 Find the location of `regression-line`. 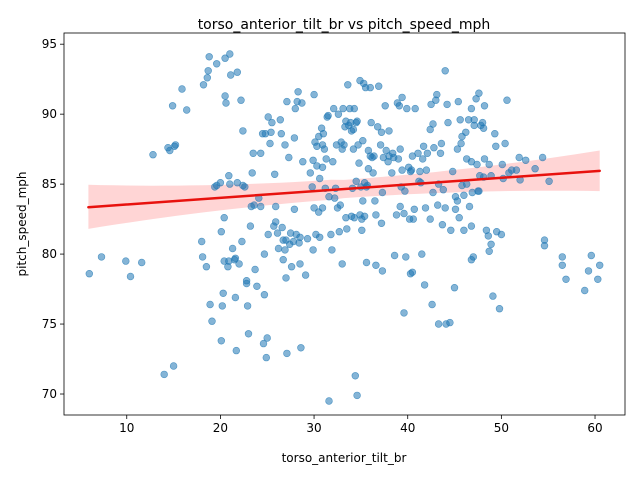

regression-line is located at coordinates (344, 189).